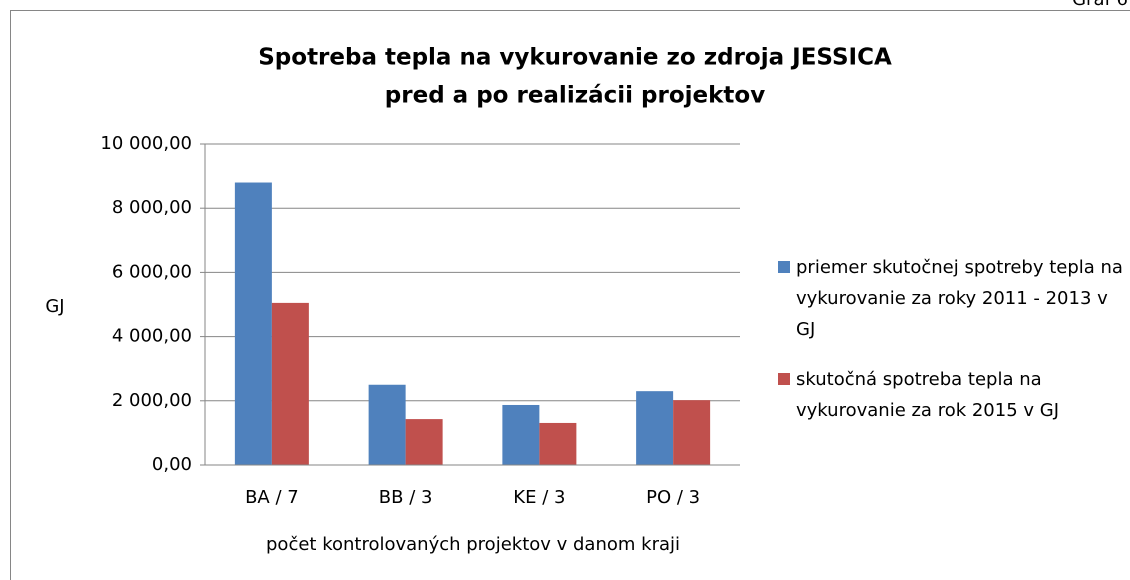  What do you see at coordinates (406, 497) in the screenshot?
I see `x-tick-label: BB / 3` at bounding box center [406, 497].